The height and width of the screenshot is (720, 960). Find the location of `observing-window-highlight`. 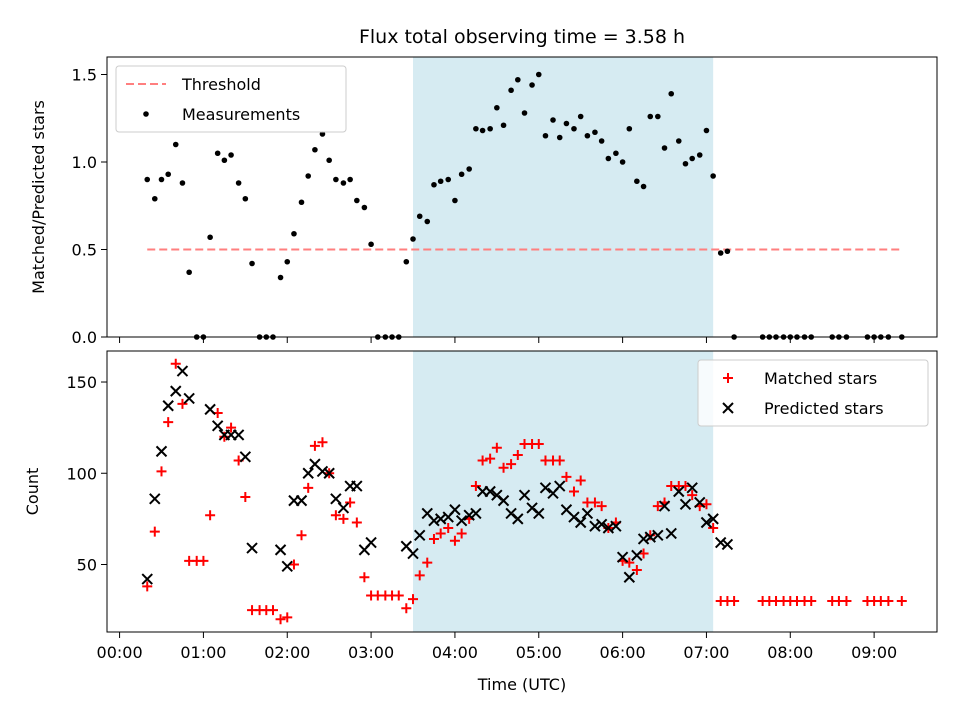

observing-window-highlight is located at coordinates (563, 197).